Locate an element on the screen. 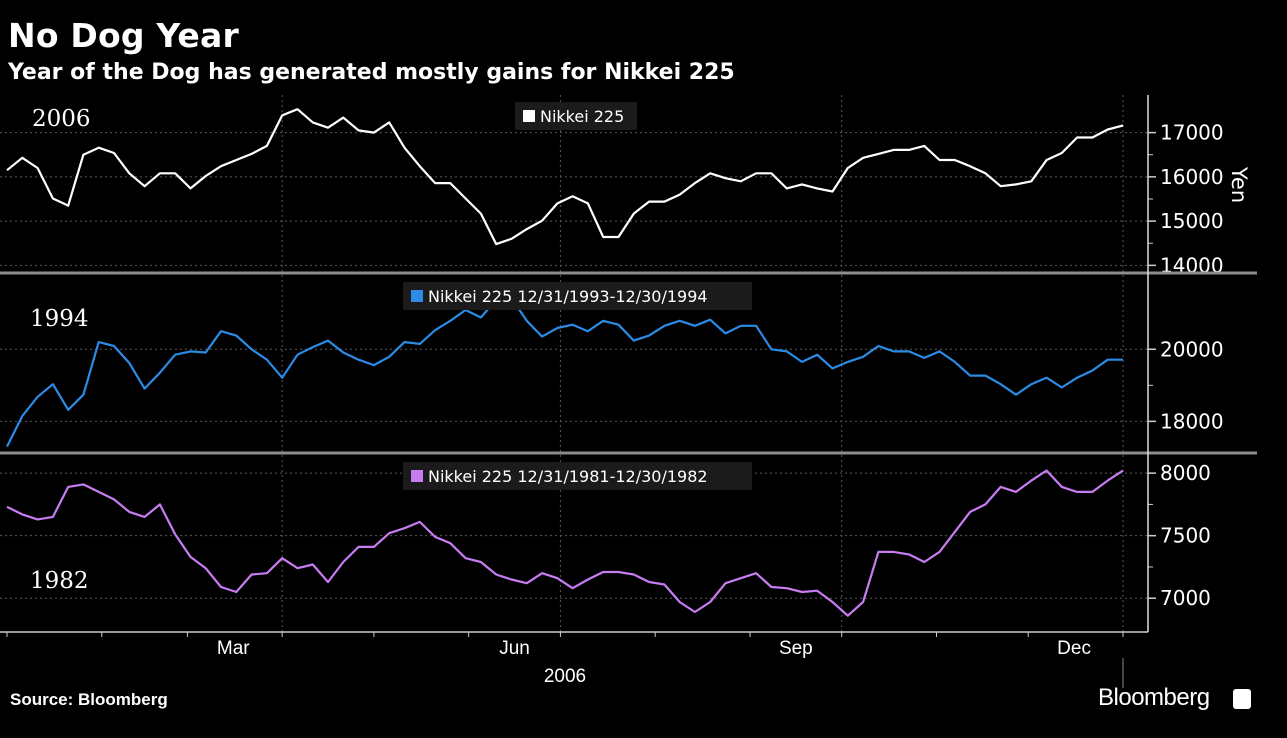  y-tick-label: 16000 is located at coordinates (1192, 177).